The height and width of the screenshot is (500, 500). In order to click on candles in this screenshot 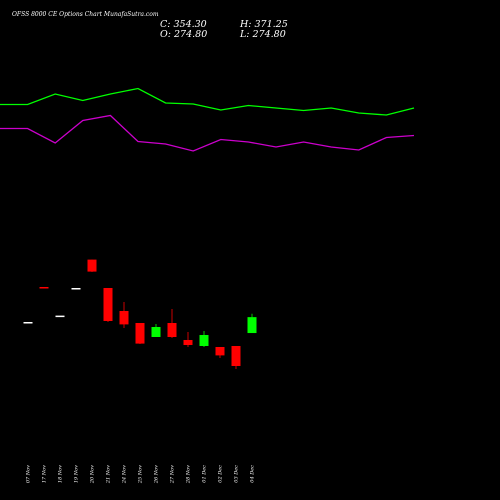, I will do `click(140, 314)`.